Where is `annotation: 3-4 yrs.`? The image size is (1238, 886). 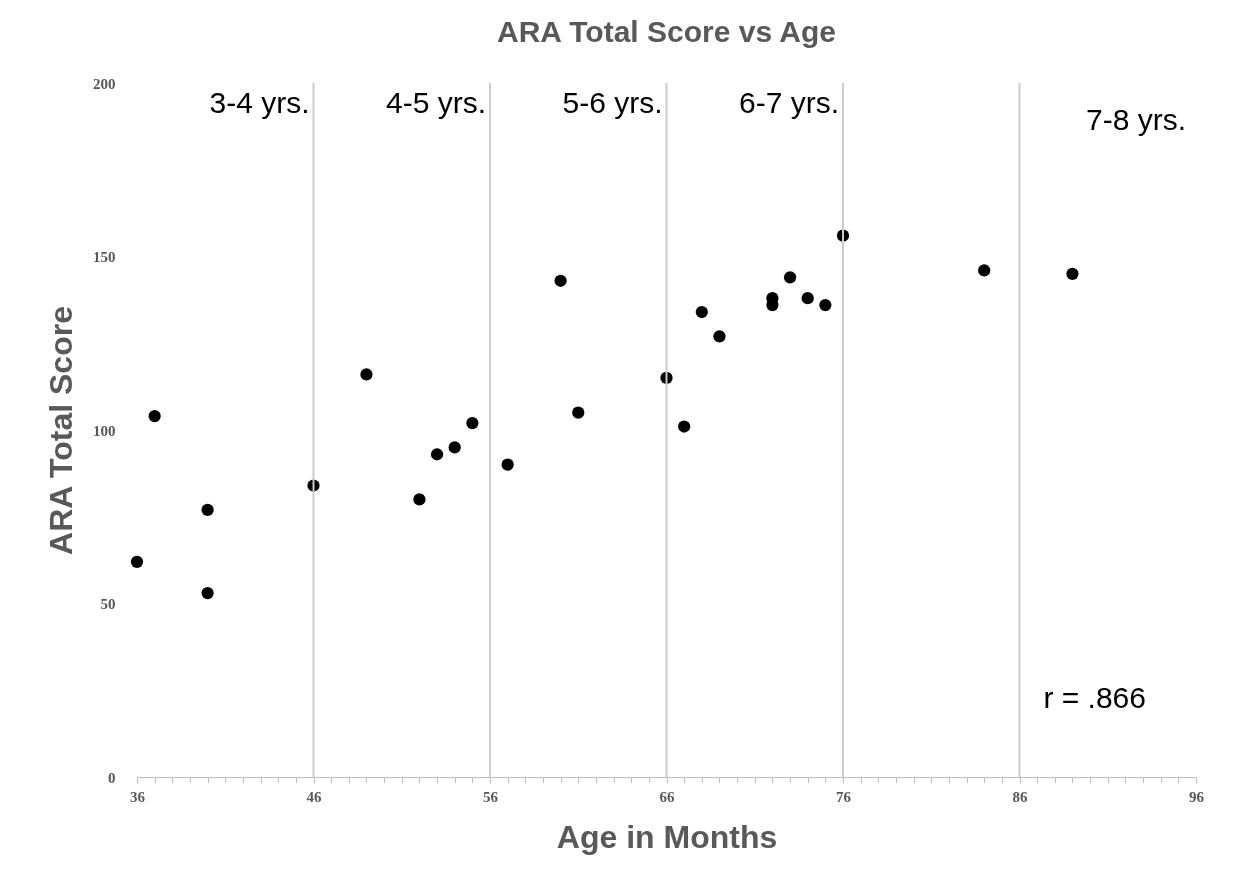 annotation: 3-4 yrs. is located at coordinates (259, 102).